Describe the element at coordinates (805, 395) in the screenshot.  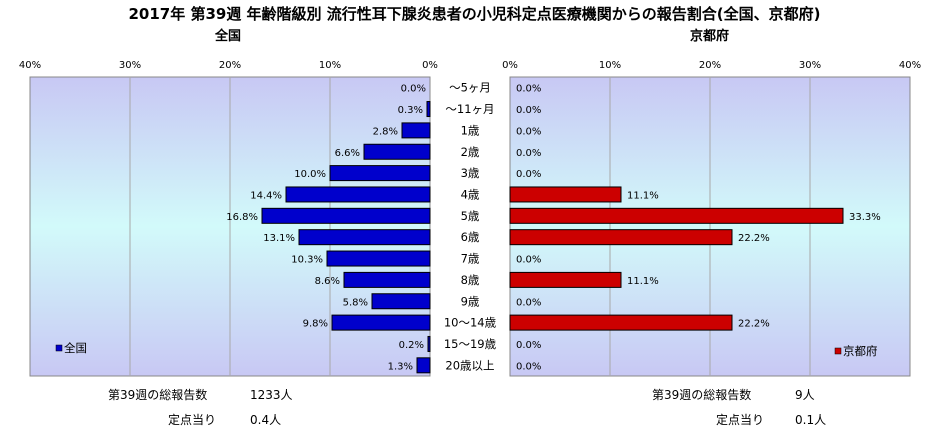
I see `kyoto-total-value: 9人` at that location.